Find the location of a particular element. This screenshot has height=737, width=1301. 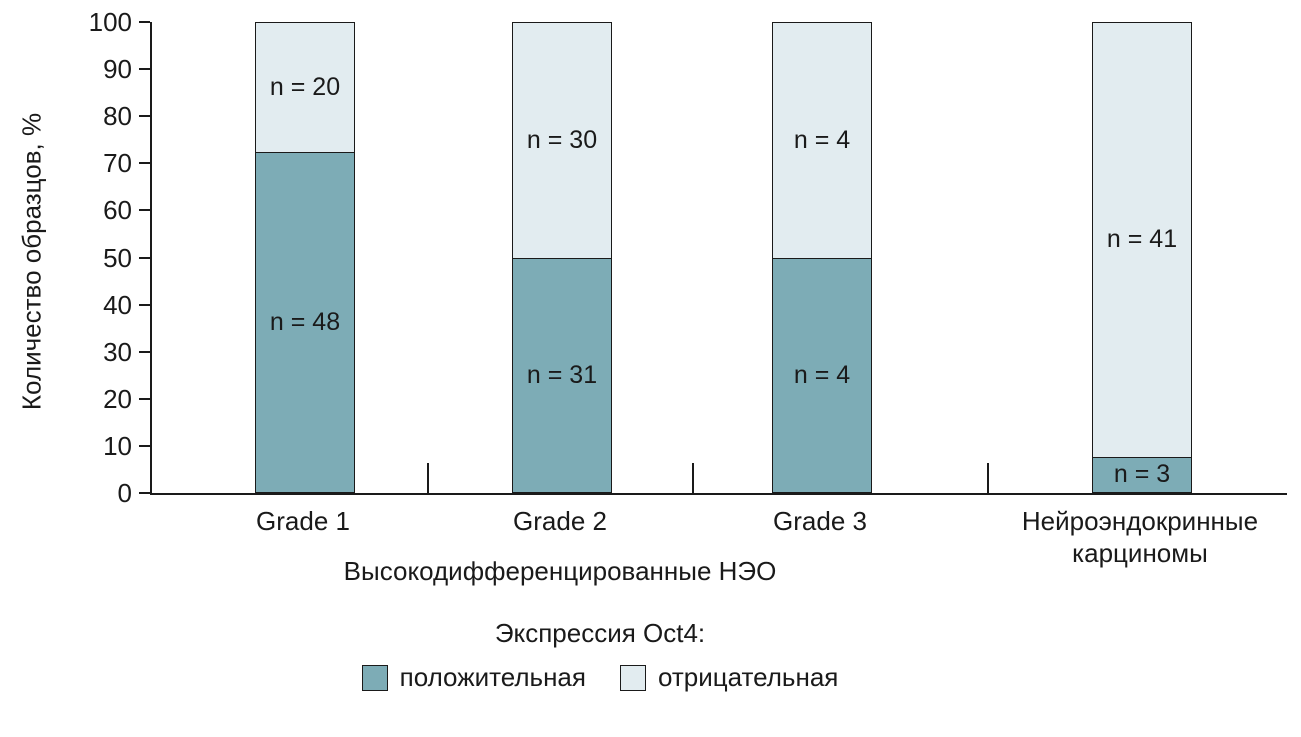

x-category-label-line: Нейроэндокринные is located at coordinates (1140, 521).